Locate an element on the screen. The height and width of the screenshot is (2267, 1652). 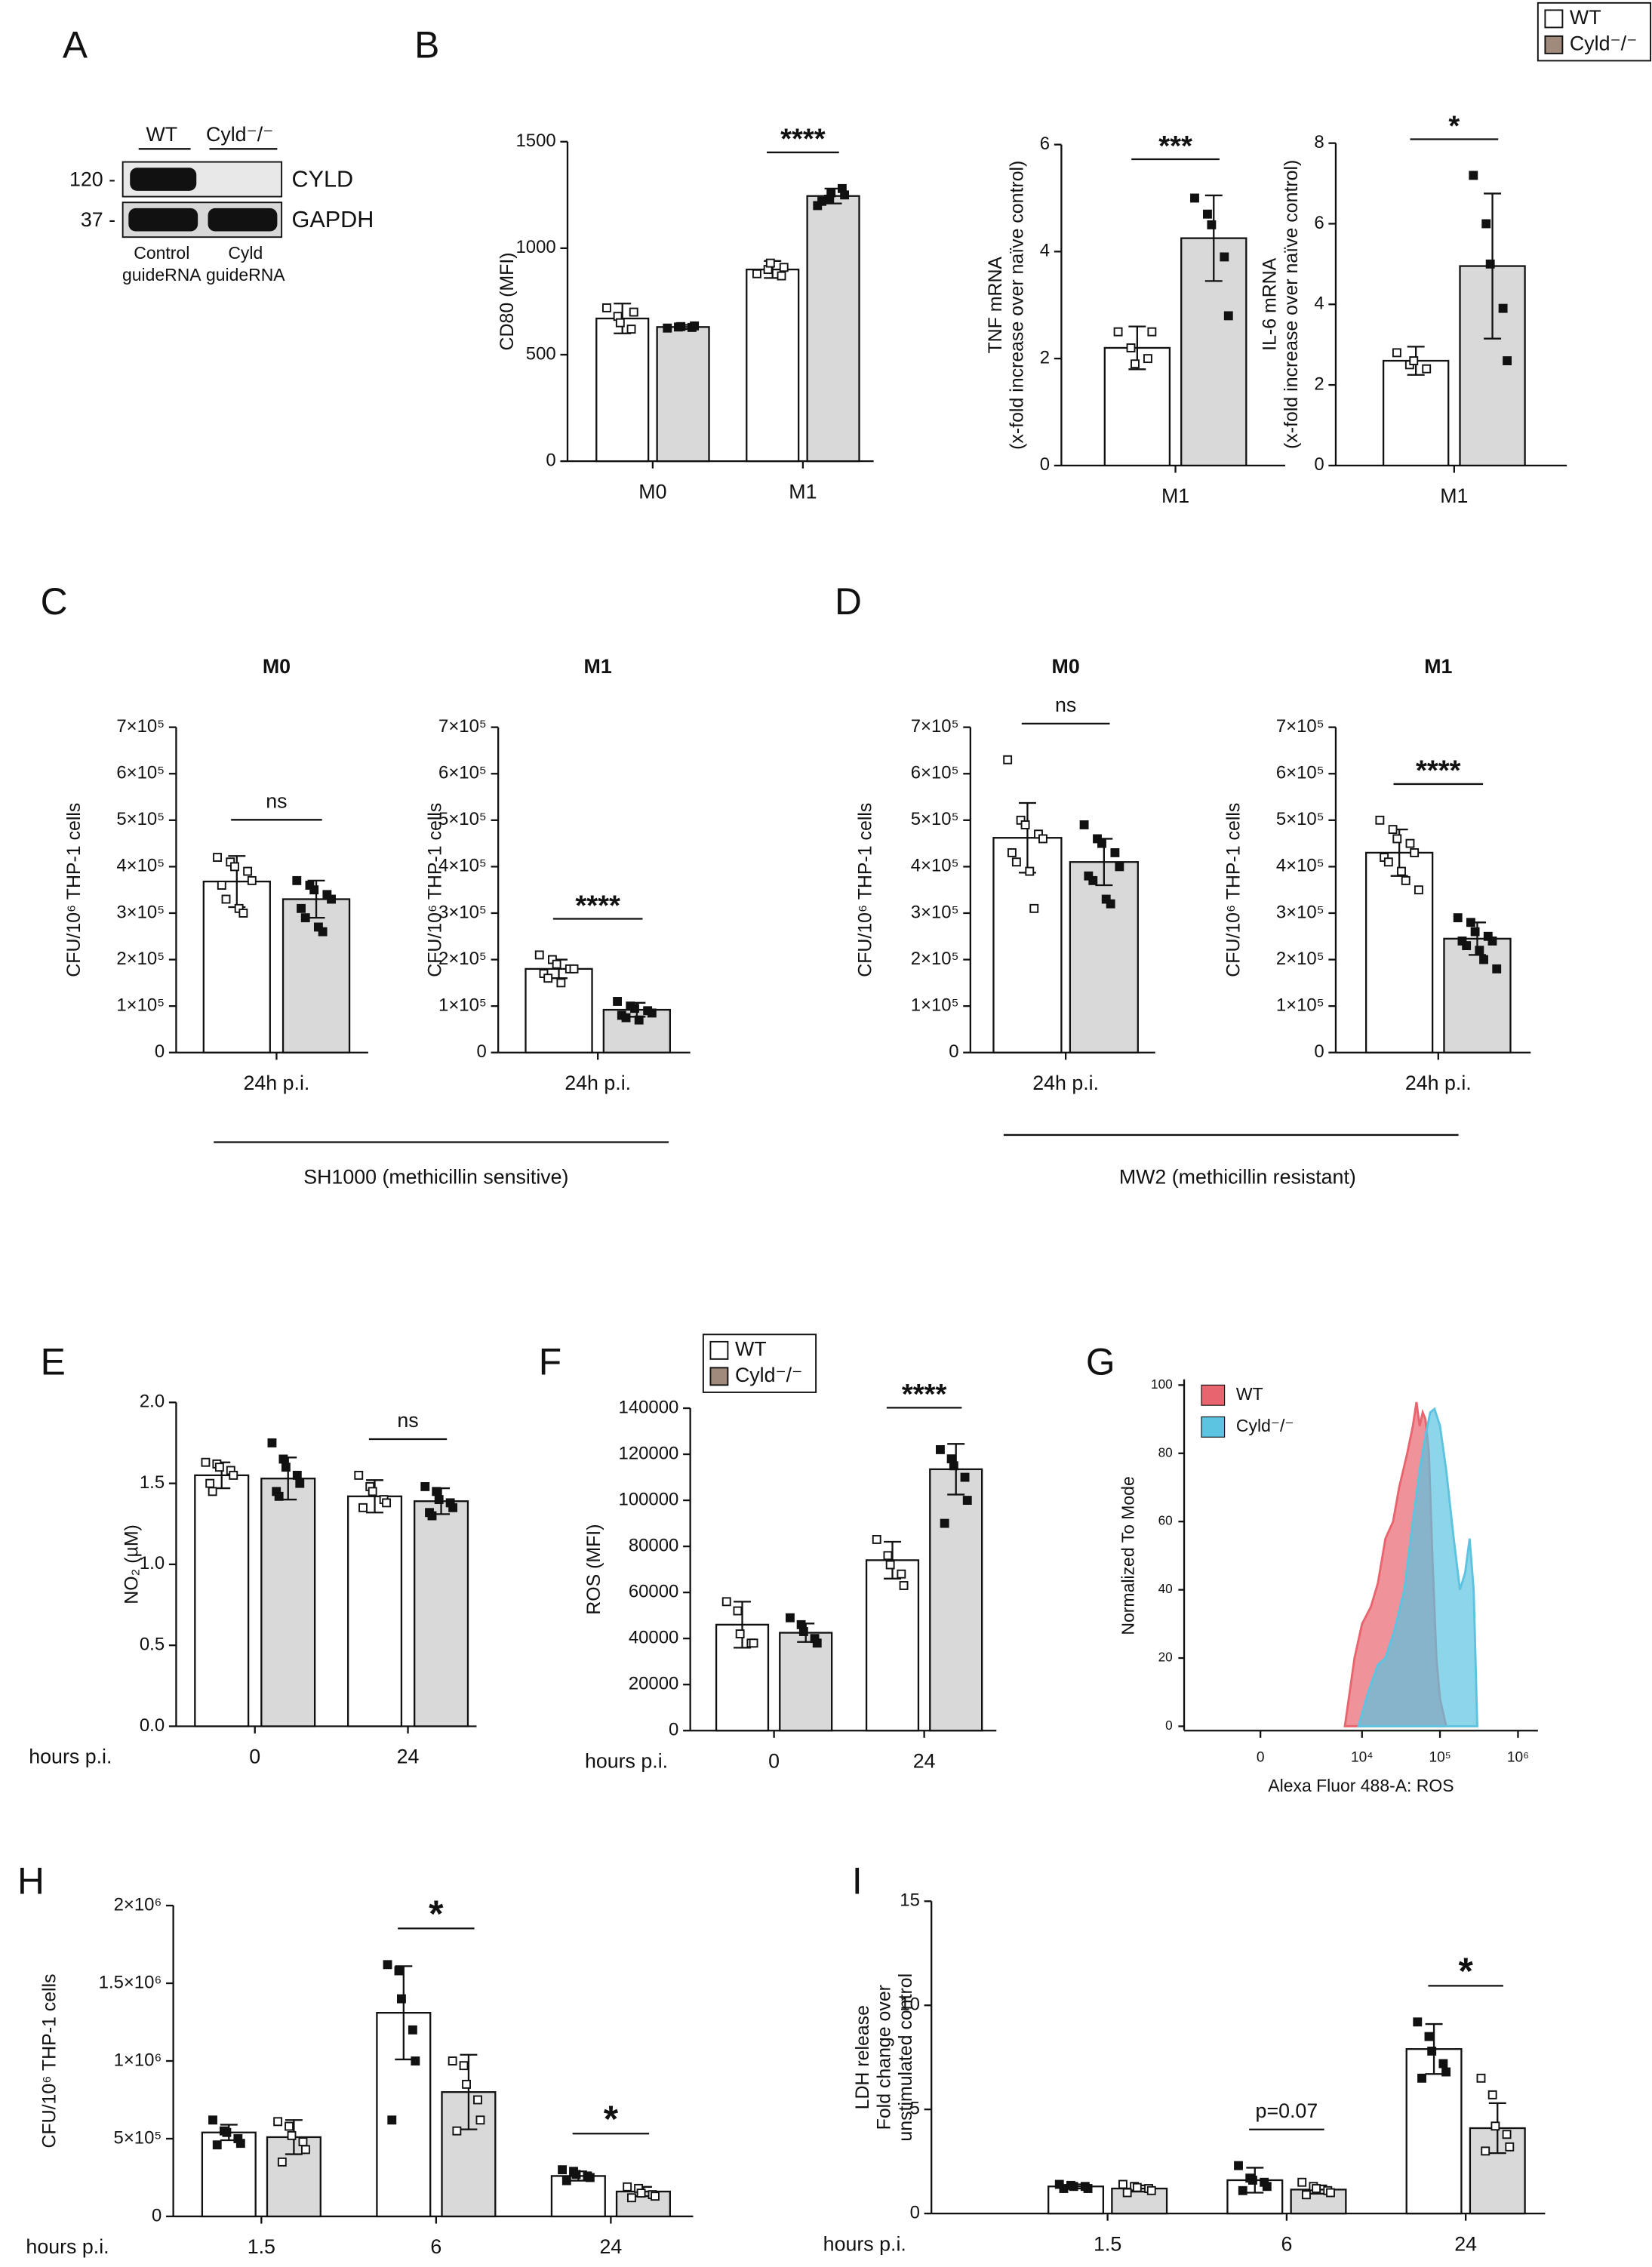
chart-title: M0 is located at coordinates (277, 666).